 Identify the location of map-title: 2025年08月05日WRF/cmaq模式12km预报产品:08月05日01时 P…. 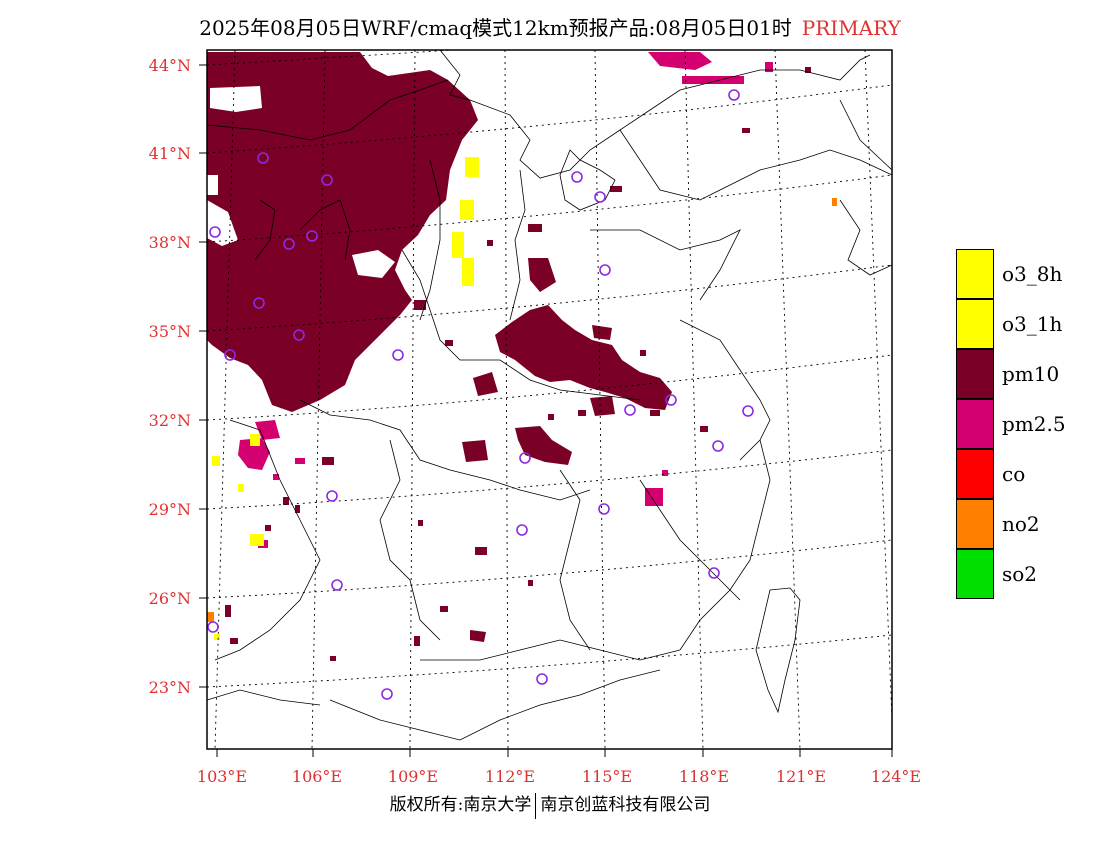
(550, 26).